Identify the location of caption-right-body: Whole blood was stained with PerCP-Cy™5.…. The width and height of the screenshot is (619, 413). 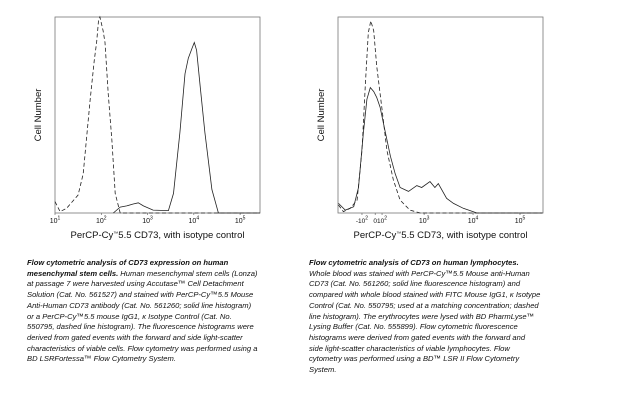
(425, 321).